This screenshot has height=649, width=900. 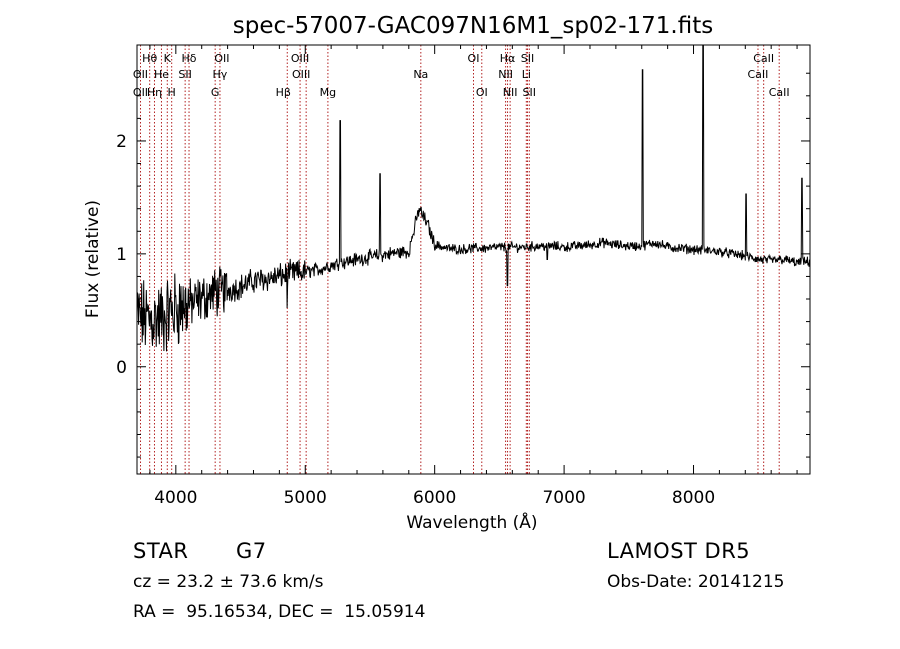 I want to click on x-tick-label: 5000, so click(x=305, y=498).